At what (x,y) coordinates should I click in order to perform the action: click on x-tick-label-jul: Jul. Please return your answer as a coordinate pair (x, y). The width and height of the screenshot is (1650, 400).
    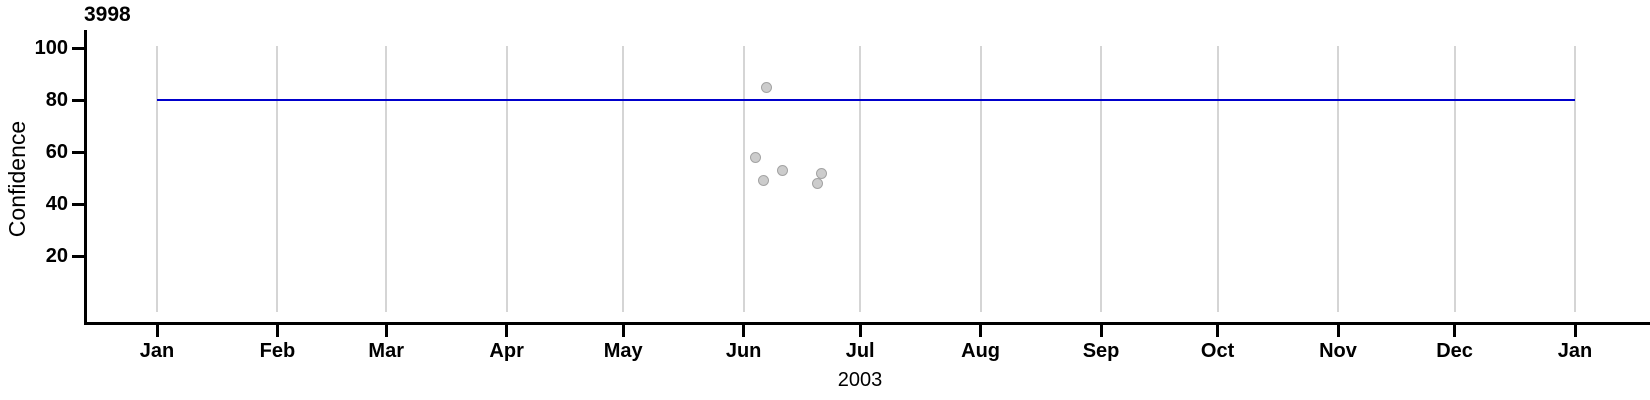
    Looking at the image, I should click on (860, 351).